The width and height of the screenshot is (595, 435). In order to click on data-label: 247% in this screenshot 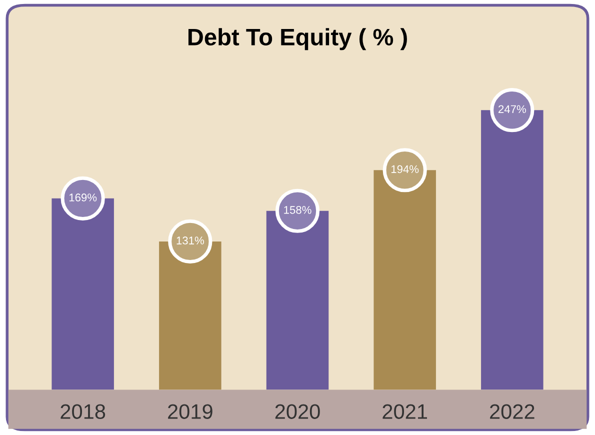, I will do `click(512, 109)`.